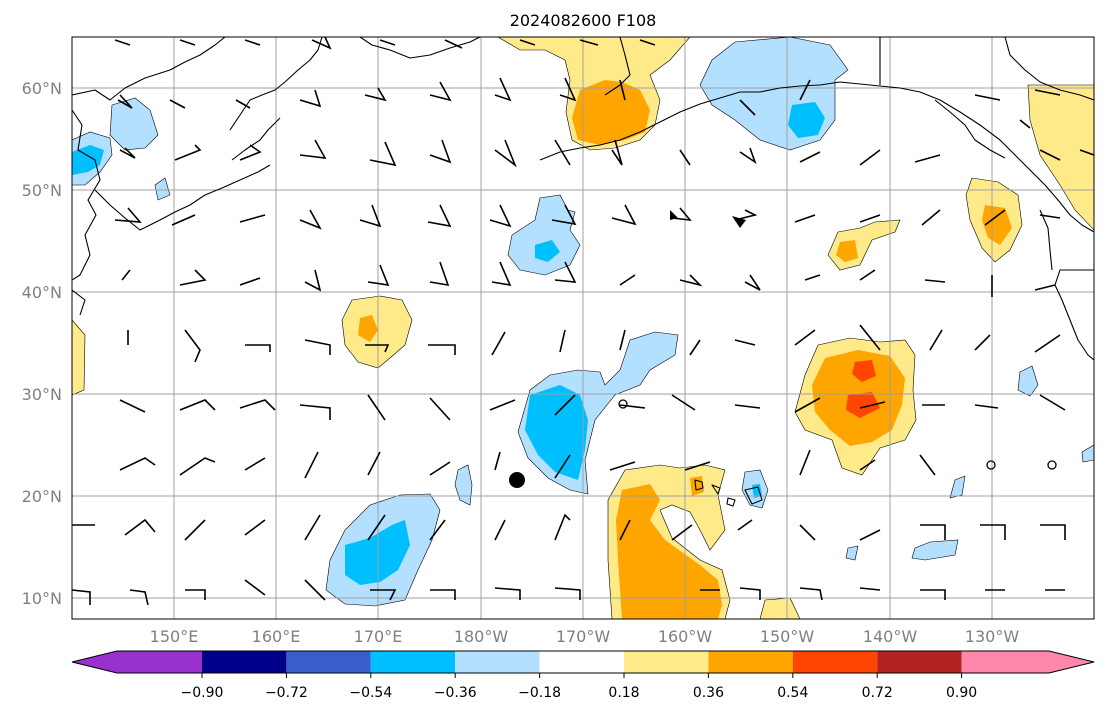 The width and height of the screenshot is (1105, 712). Describe the element at coordinates (517, 480) in the screenshot. I see `filled-dot-marker` at that location.